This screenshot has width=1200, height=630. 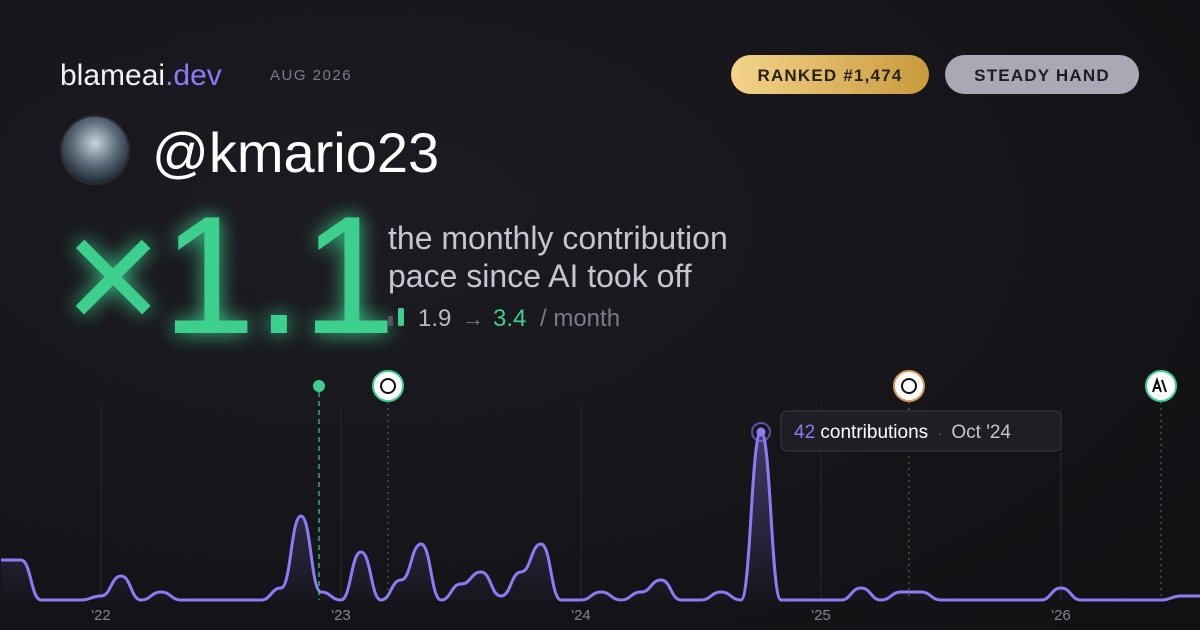 I want to click on caption-line: pace since AI took off, so click(x=540, y=276).